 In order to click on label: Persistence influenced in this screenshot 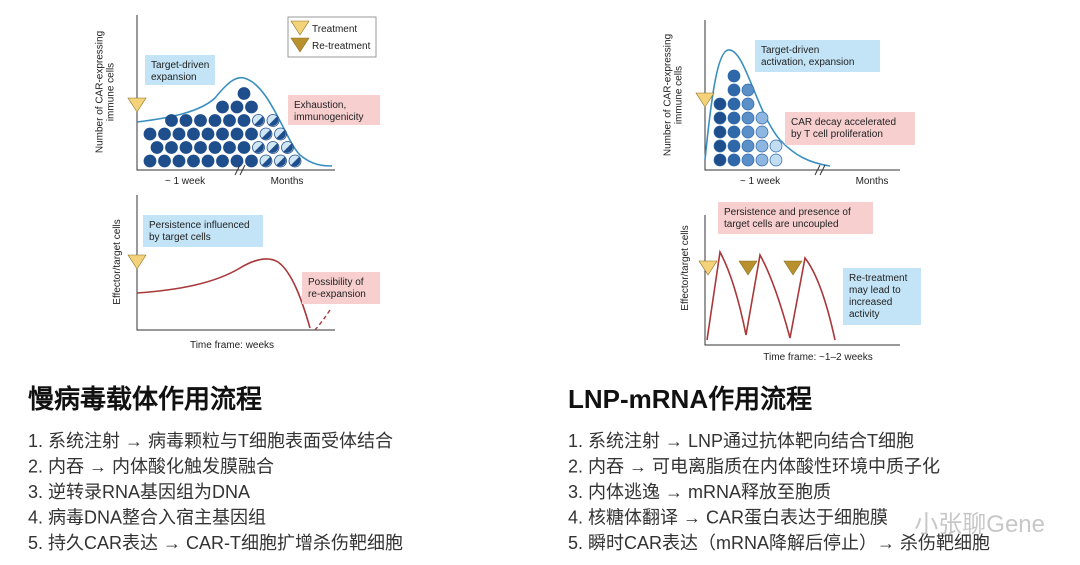, I will do `click(199, 225)`.